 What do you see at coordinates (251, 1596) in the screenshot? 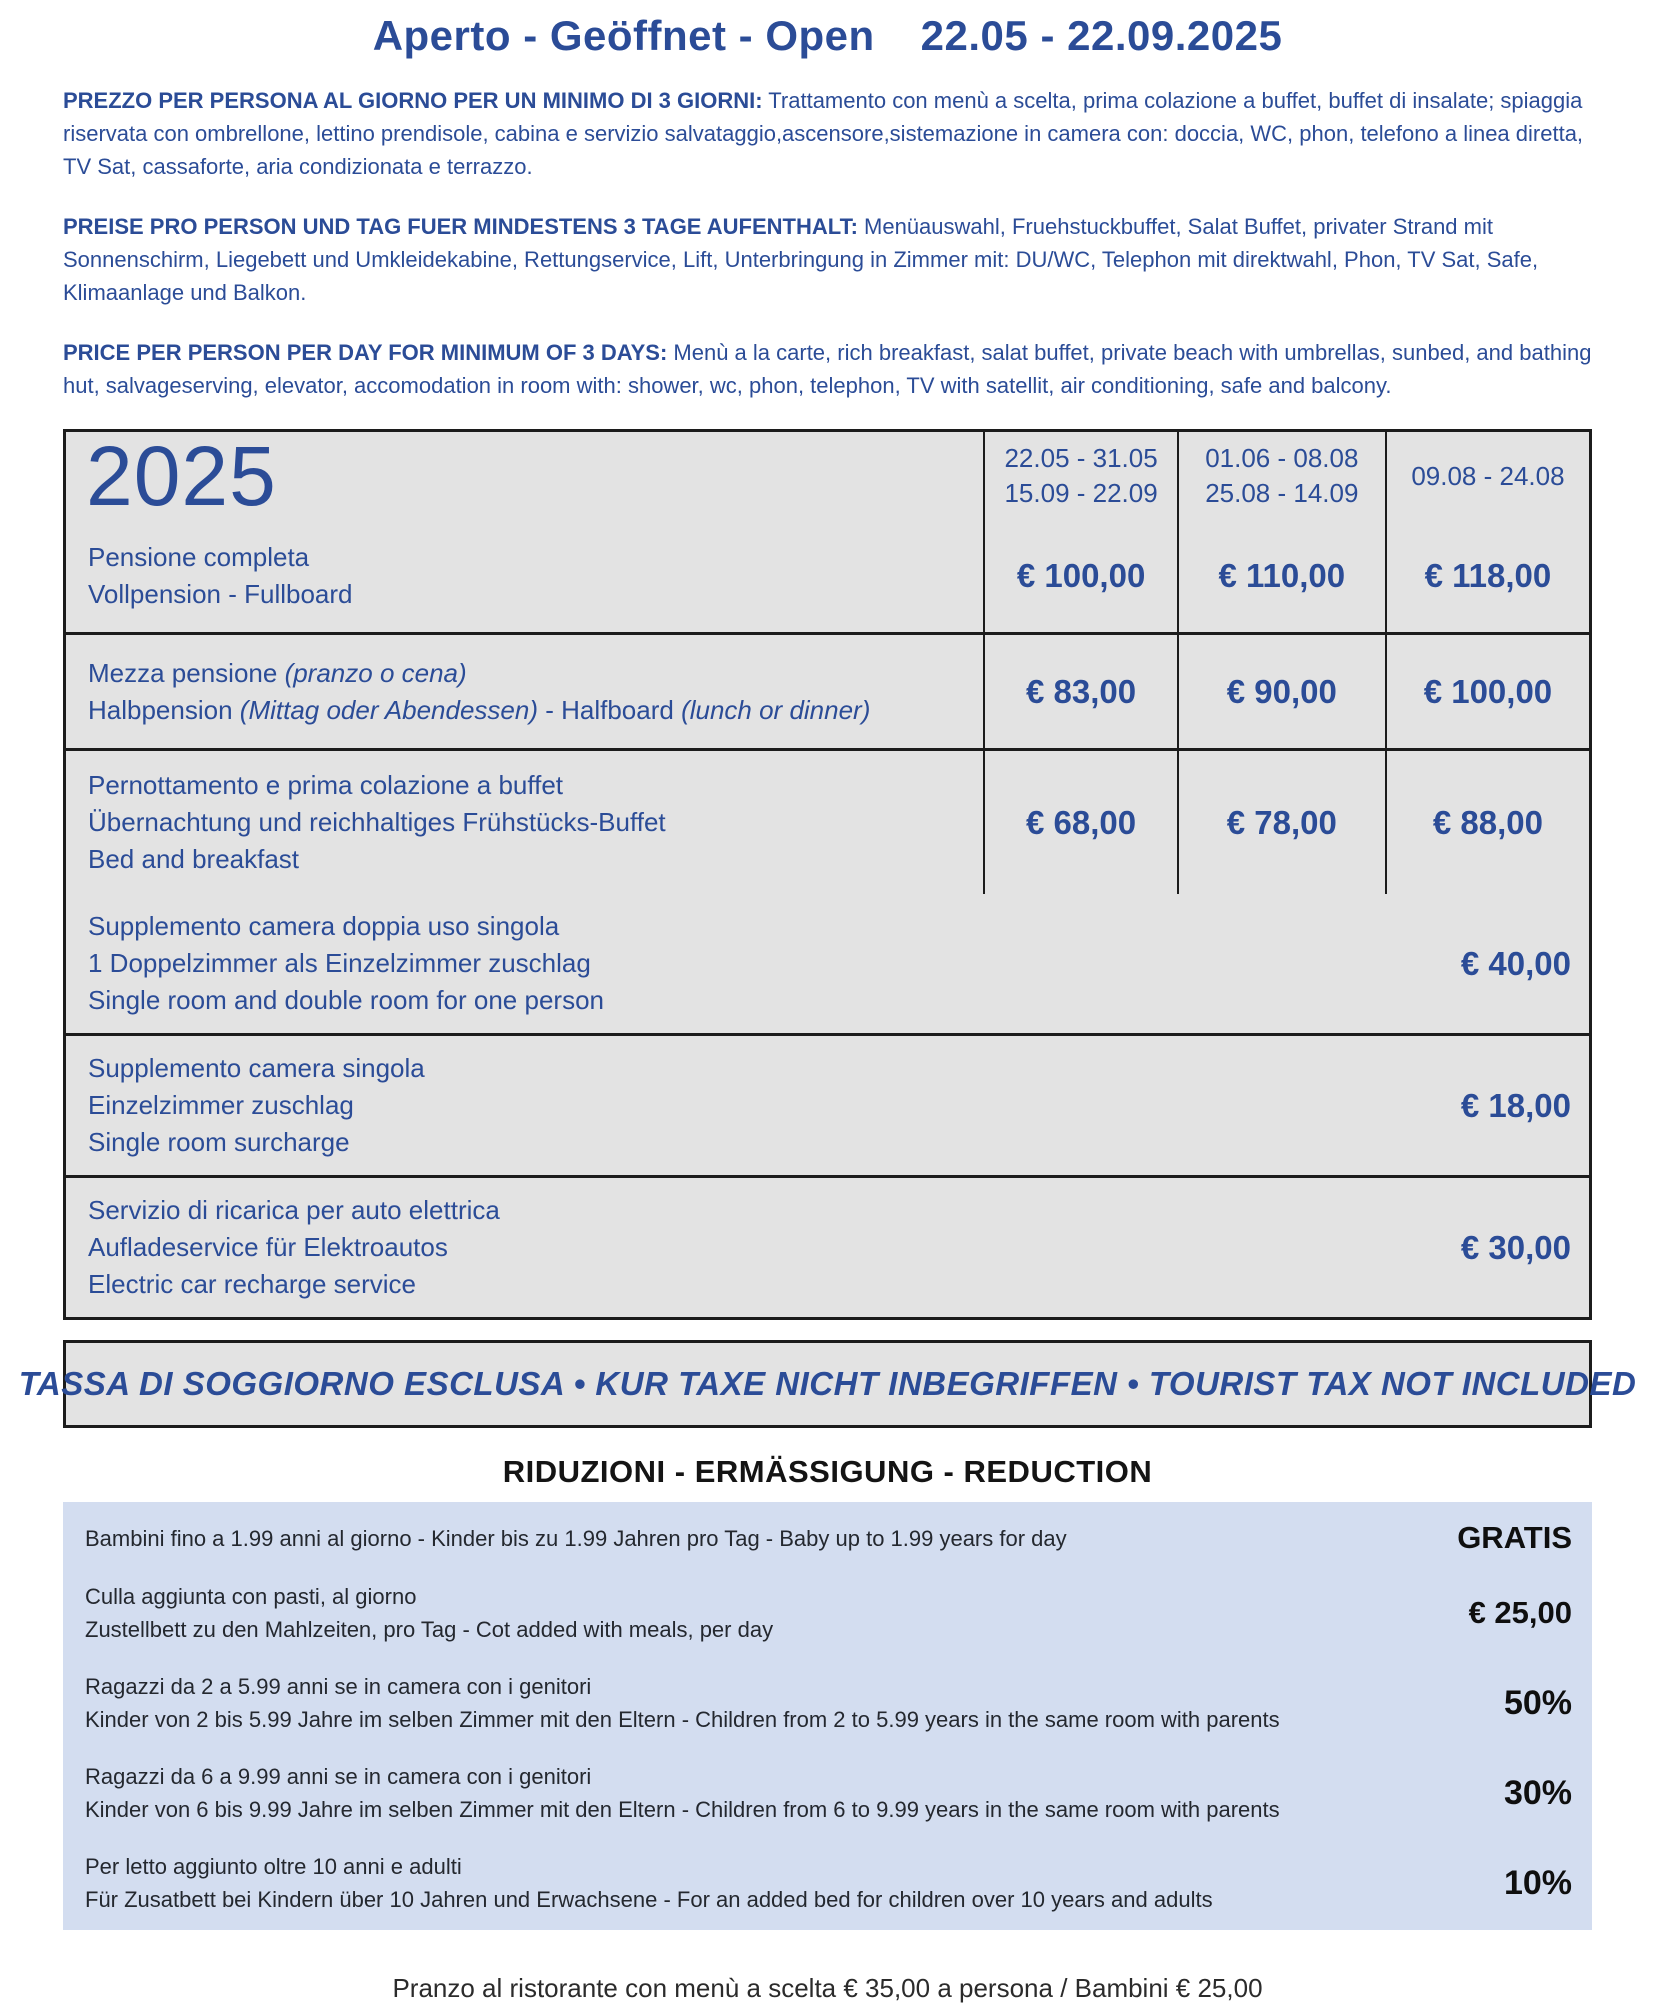
I see `reduction-label-line: Culla aggiunta con pasti, al giorno` at bounding box center [251, 1596].